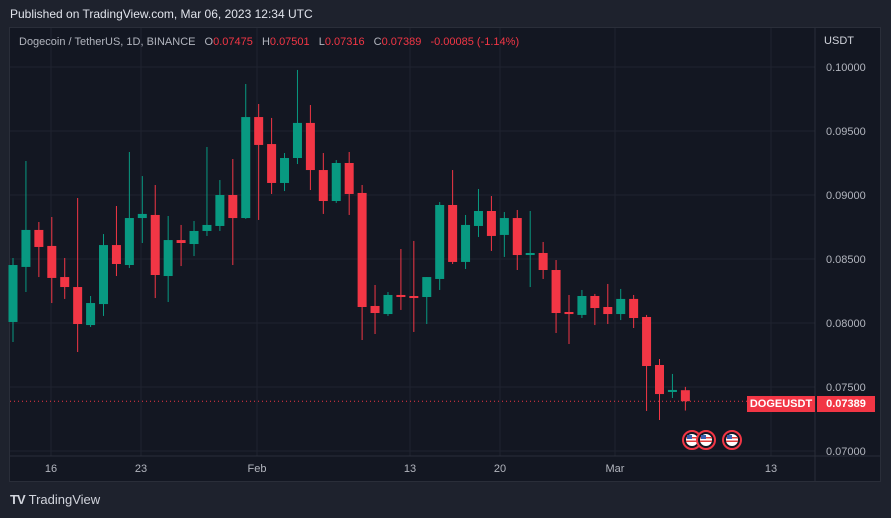 The height and width of the screenshot is (518, 891). Describe the element at coordinates (141, 469) in the screenshot. I see `time-tick-label: 23` at that location.